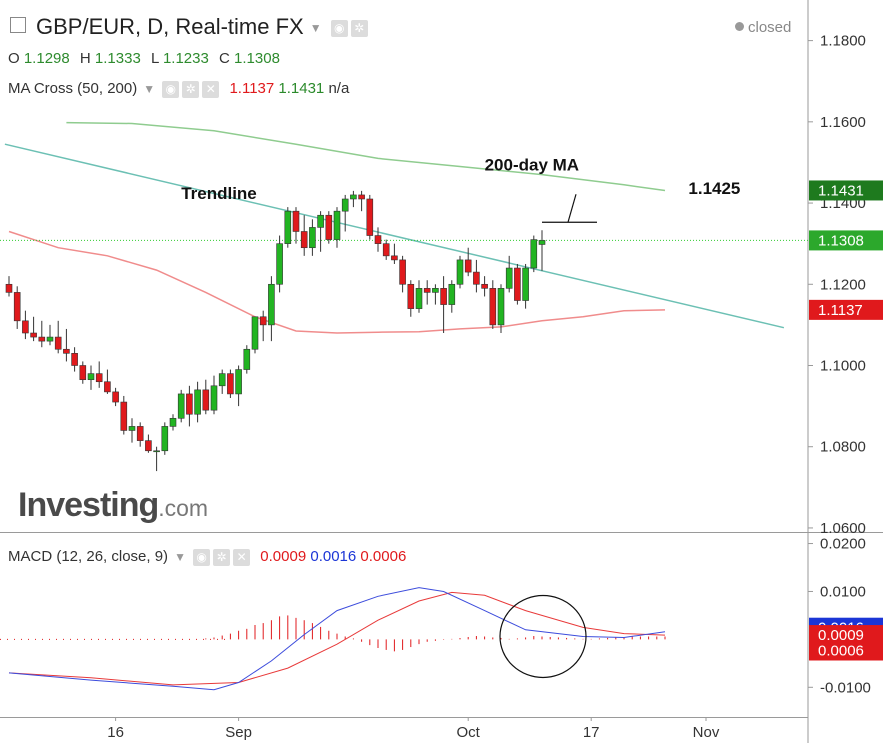  Describe the element at coordinates (117, 58) in the screenshot. I see `high-value: 1.1333` at that location.